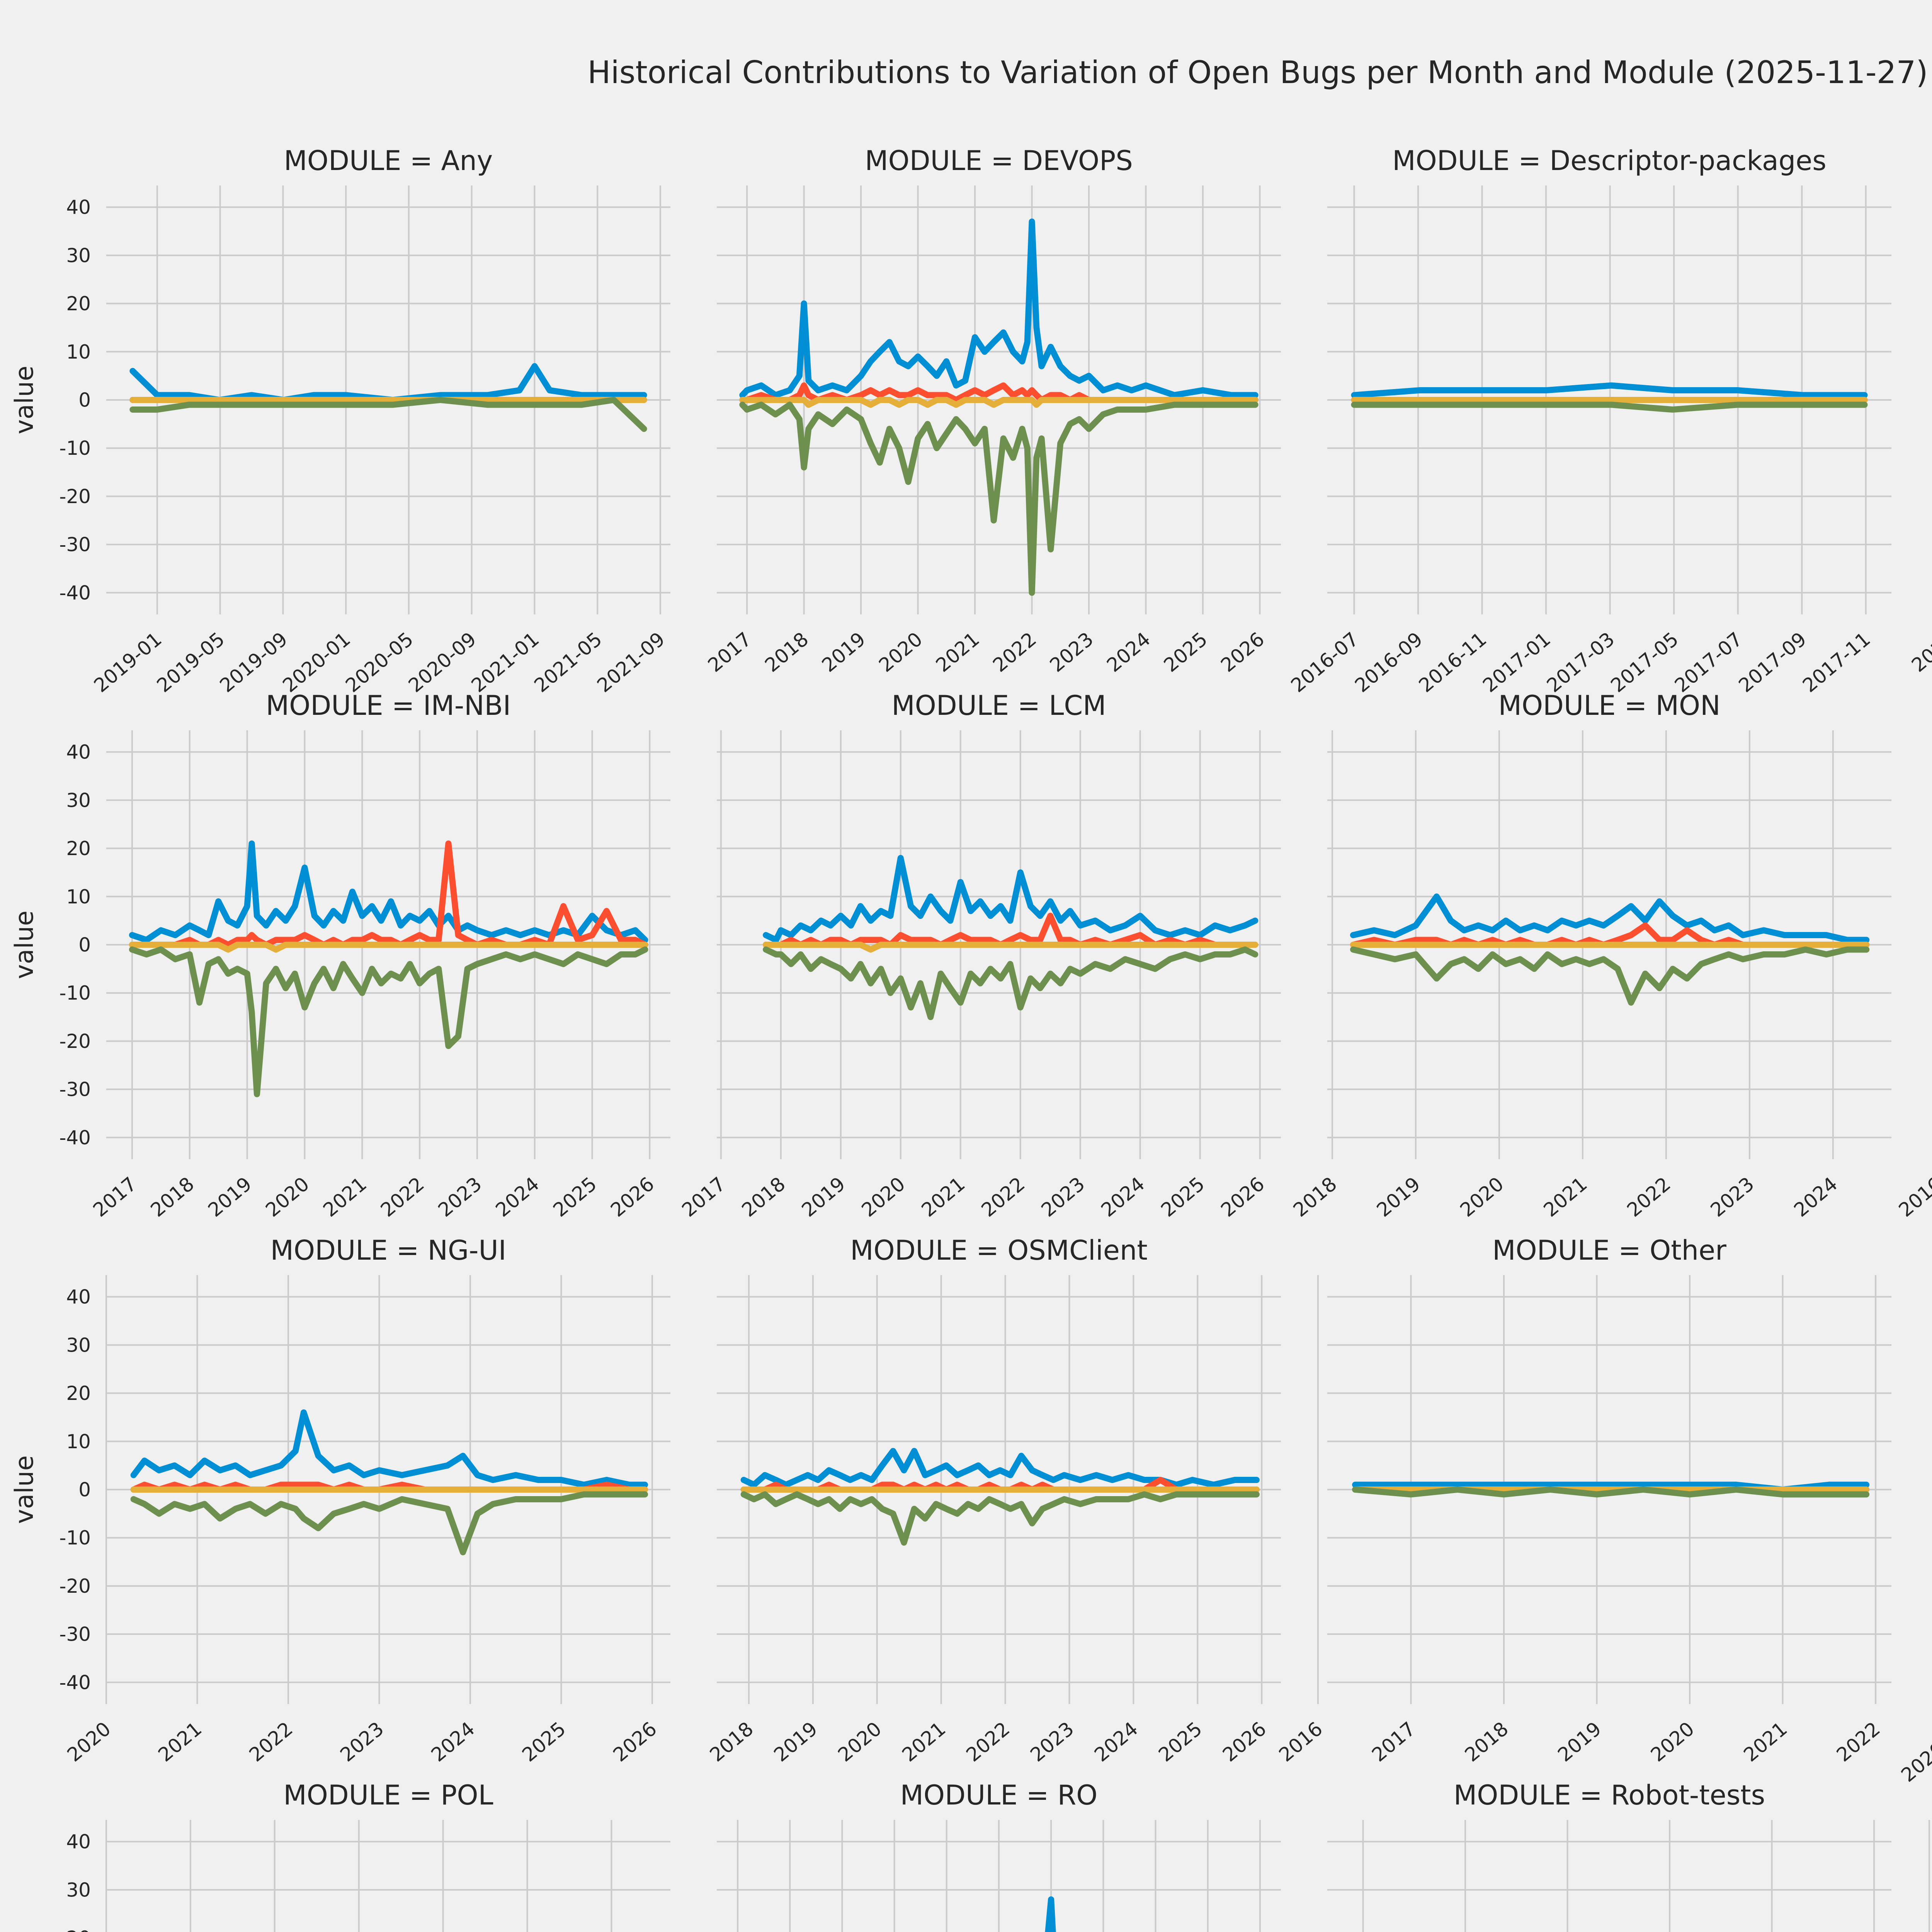 The height and width of the screenshot is (1932, 1932). I want to click on facet-title: MODULE = RO, so click(999, 1795).